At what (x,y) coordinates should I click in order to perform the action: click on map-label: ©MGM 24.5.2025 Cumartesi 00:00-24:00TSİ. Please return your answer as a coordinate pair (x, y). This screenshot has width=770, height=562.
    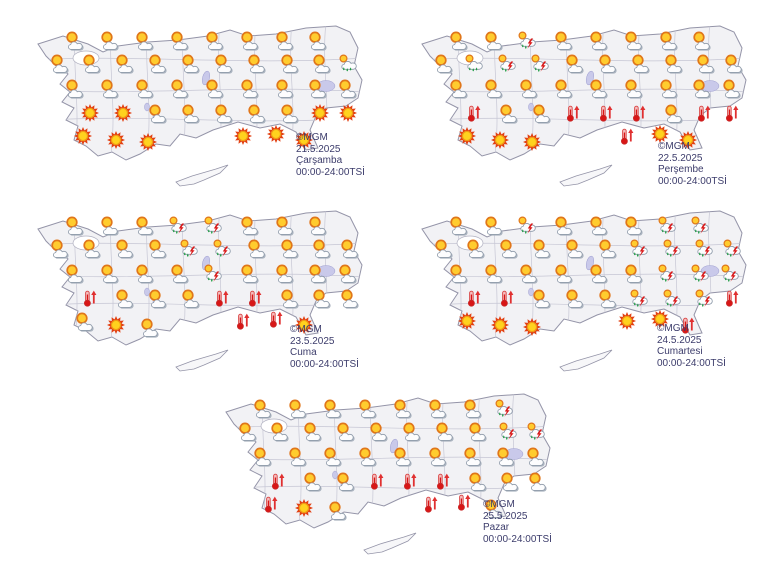
    Looking at the image, I should click on (691, 346).